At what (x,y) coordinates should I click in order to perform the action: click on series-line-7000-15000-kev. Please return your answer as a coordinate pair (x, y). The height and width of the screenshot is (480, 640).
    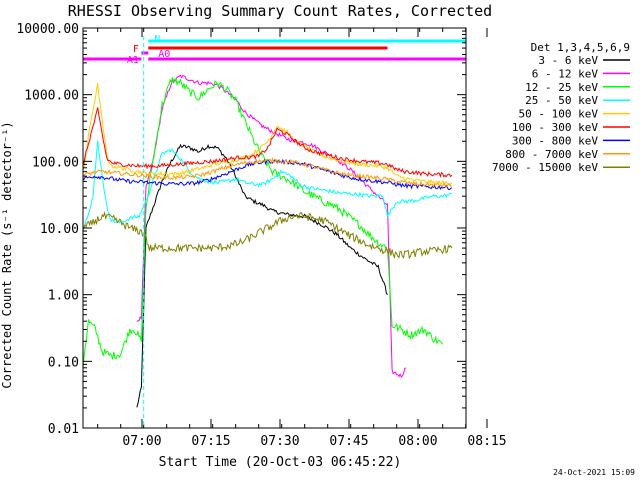
    Looking at the image, I should click on (267, 235).